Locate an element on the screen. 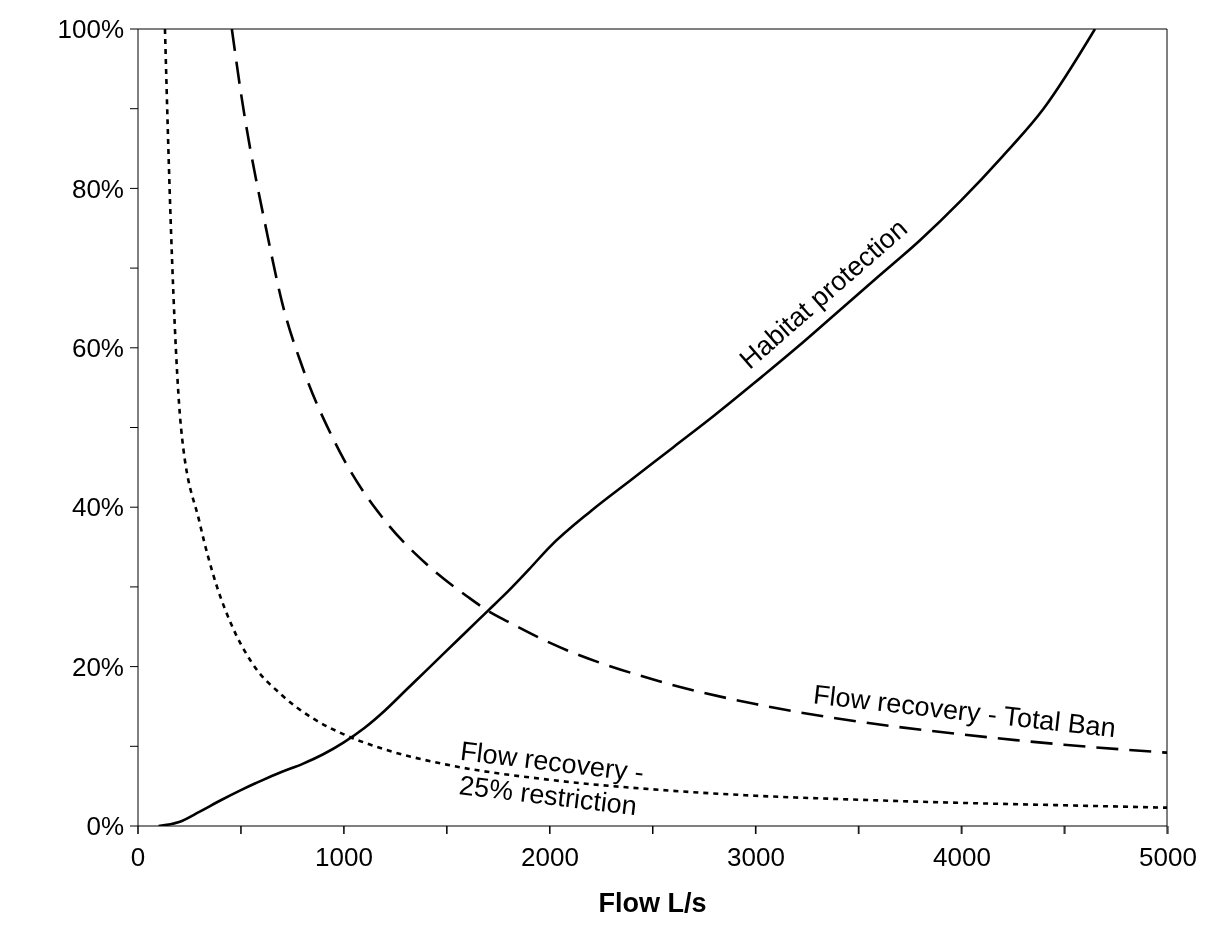 Image resolution: width=1214 pixels, height=950 pixels. y-tick-label: 80% is located at coordinates (97, 188).